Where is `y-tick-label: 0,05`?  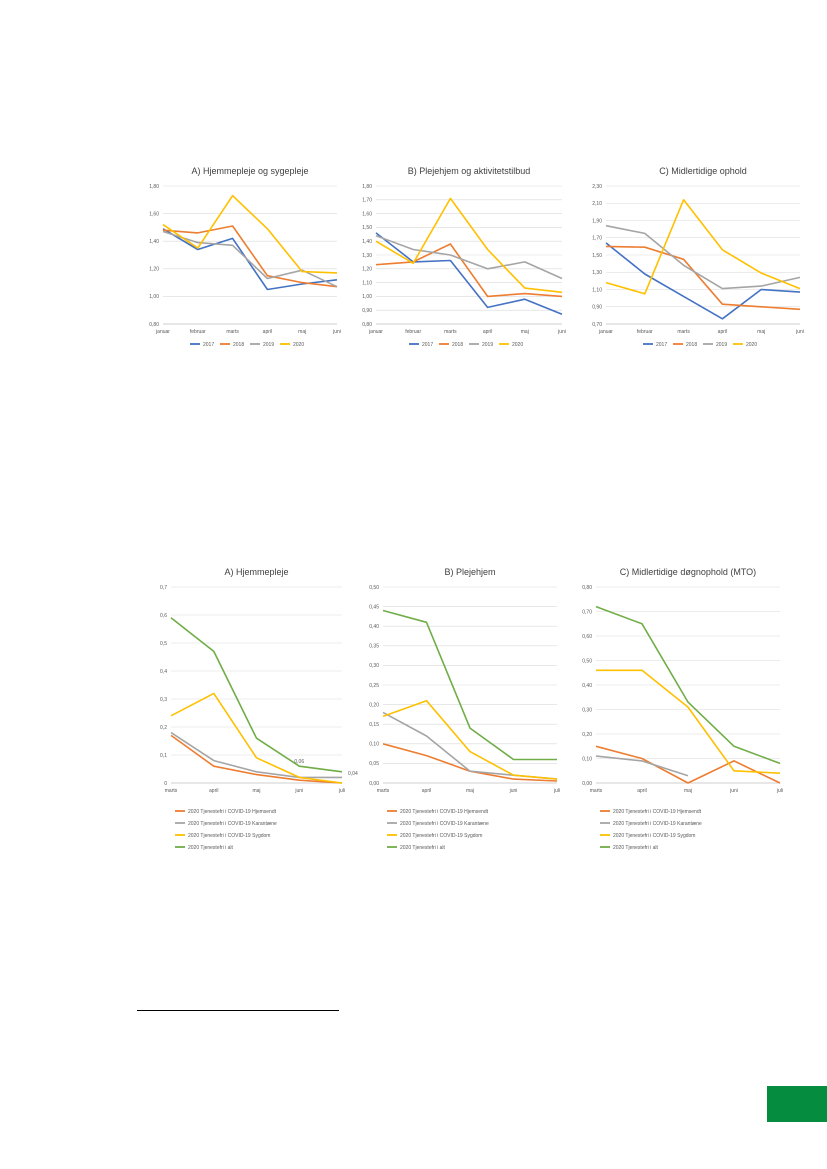 y-tick-label: 0,05 is located at coordinates (374, 764).